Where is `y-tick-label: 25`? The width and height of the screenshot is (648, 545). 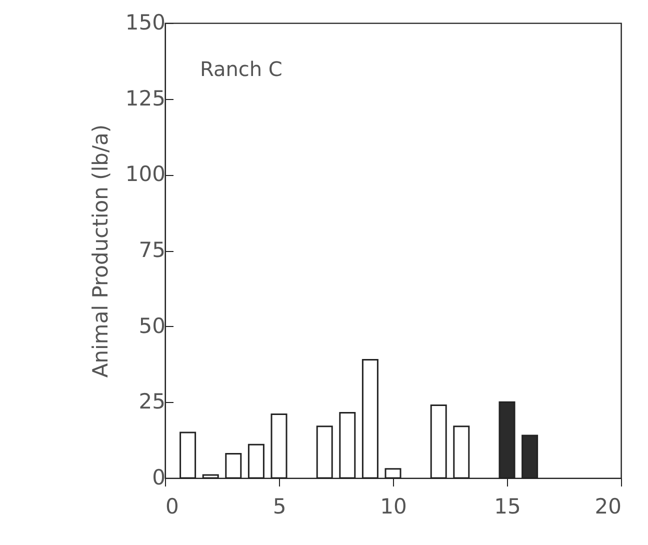
y-tick-label: 25 is located at coordinates (152, 402).